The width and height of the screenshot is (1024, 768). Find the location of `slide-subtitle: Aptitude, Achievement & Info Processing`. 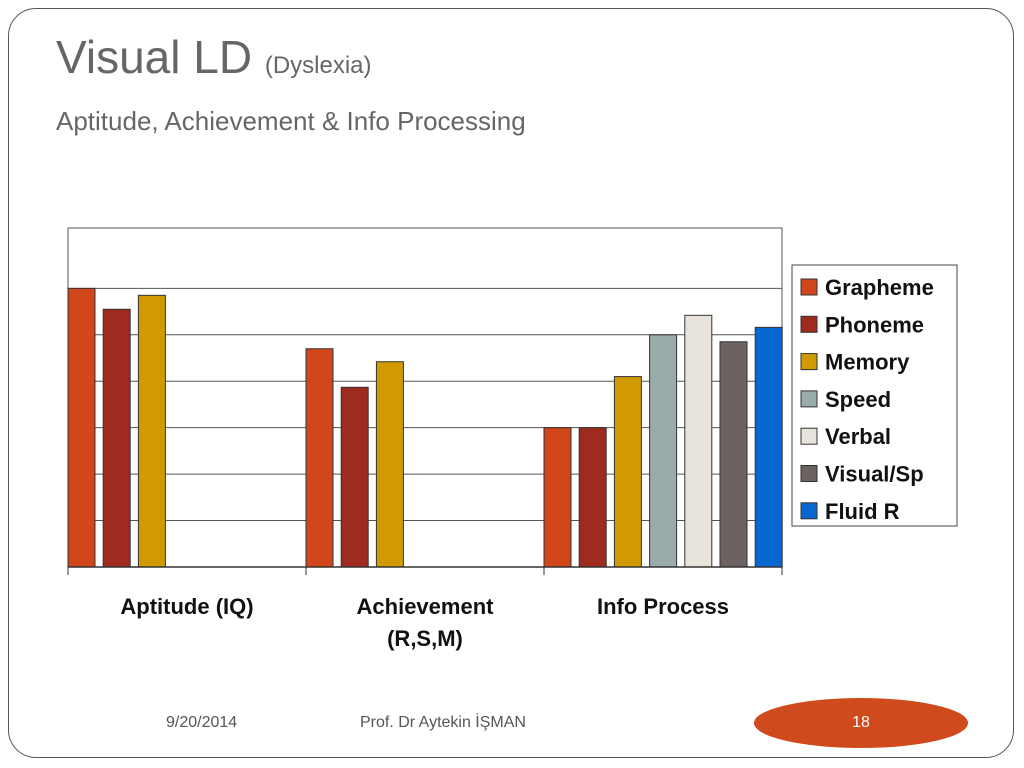

slide-subtitle: Aptitude, Achievement & Info Processing is located at coordinates (291, 121).